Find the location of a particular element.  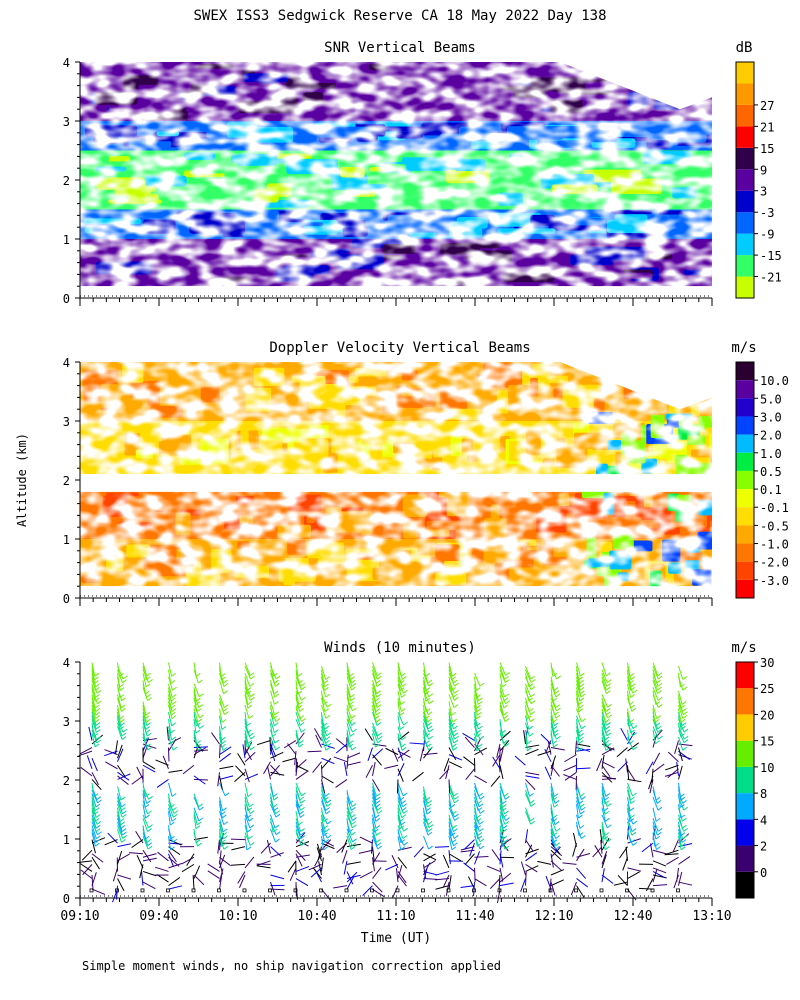

colorbar-swatch is located at coordinates (745, 180).